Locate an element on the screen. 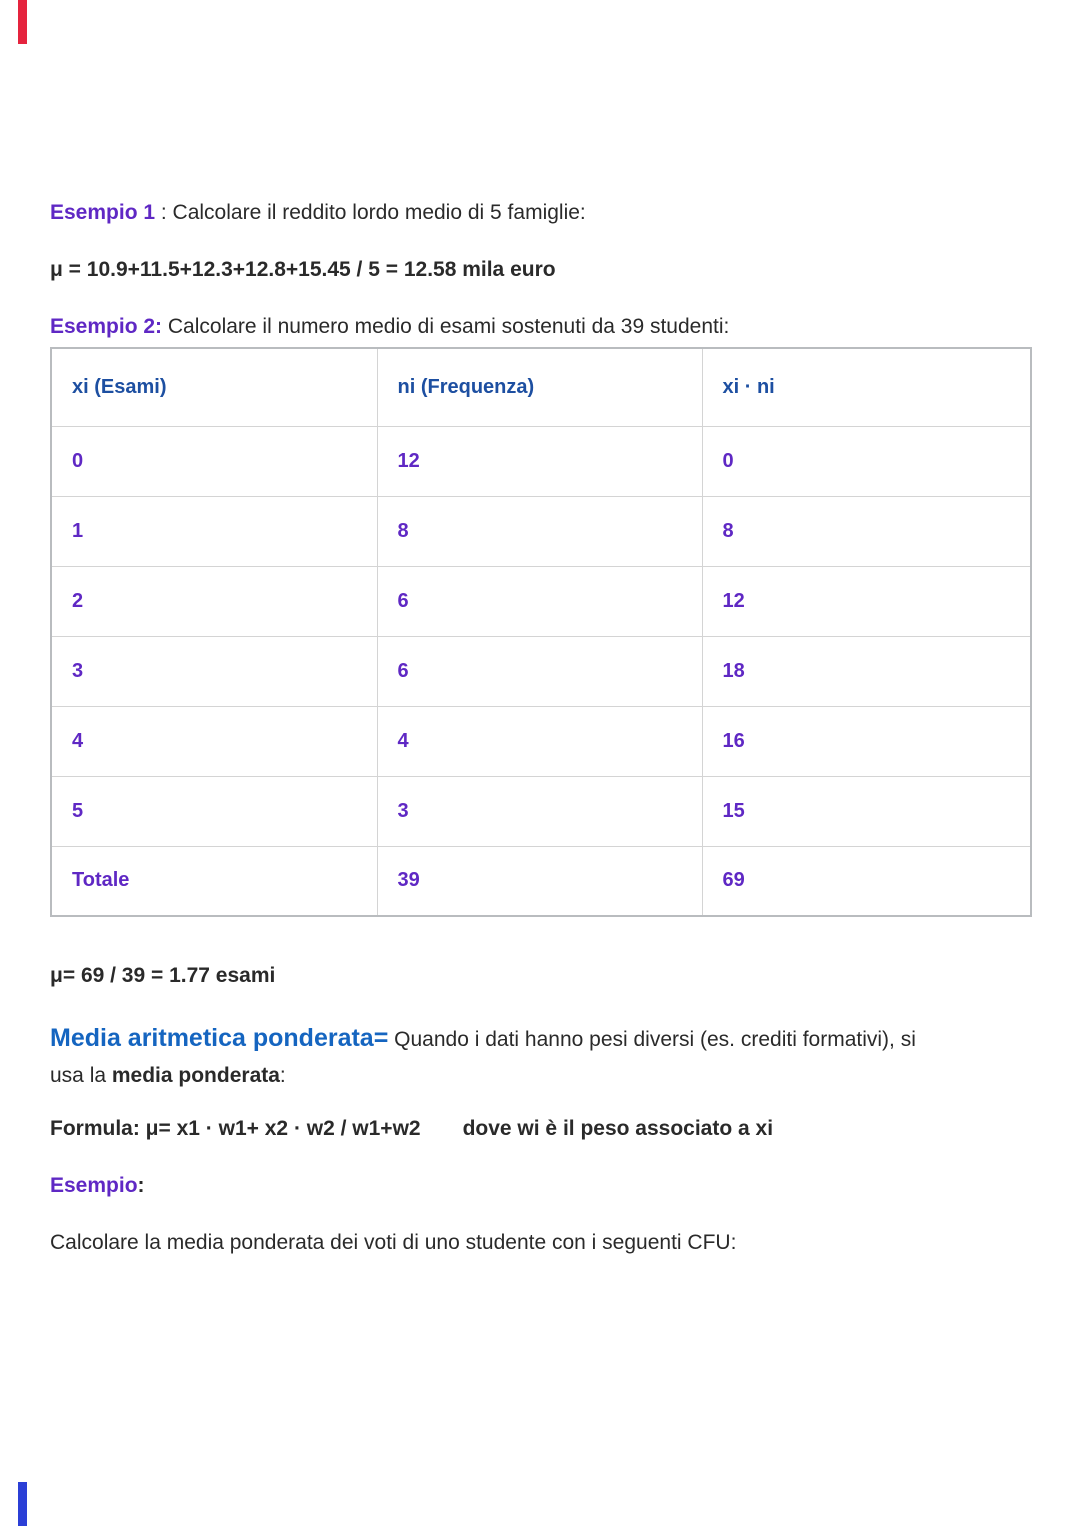  table-header-cell: xi · ni is located at coordinates (866, 387).